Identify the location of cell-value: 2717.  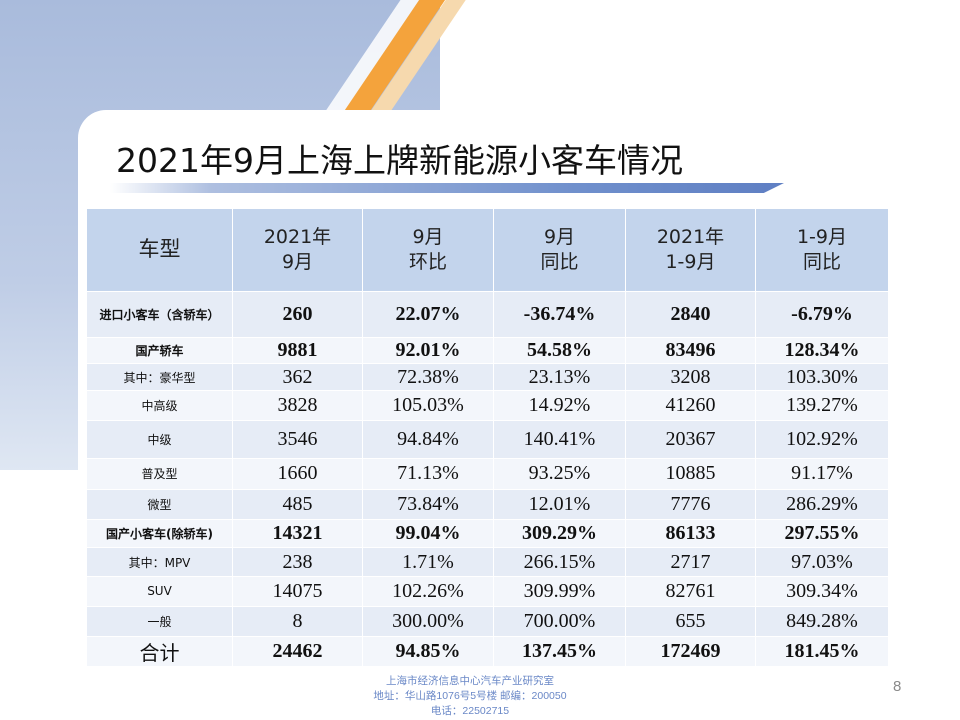
(690, 562).